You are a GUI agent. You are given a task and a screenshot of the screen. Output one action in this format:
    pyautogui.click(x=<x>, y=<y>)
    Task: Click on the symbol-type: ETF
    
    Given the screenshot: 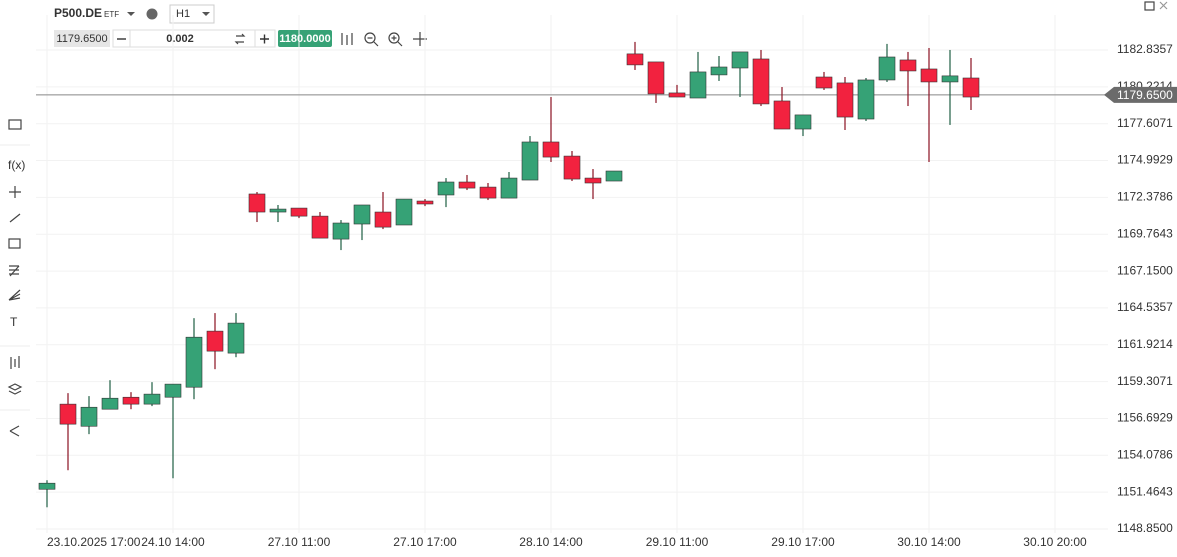 What is the action you would take?
    pyautogui.click(x=111, y=14)
    